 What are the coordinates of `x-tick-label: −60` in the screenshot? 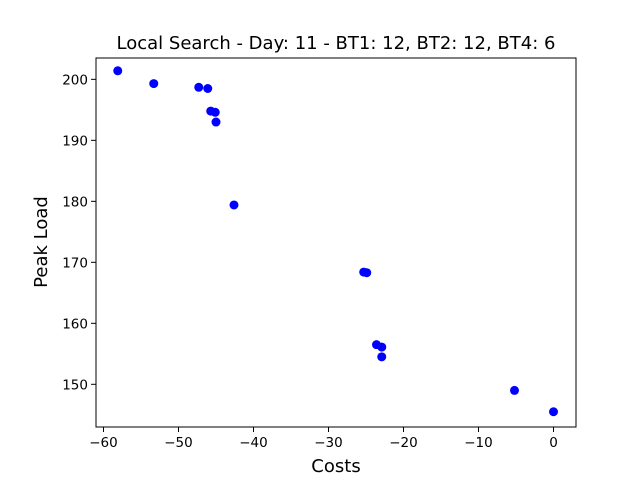 It's located at (103, 443).